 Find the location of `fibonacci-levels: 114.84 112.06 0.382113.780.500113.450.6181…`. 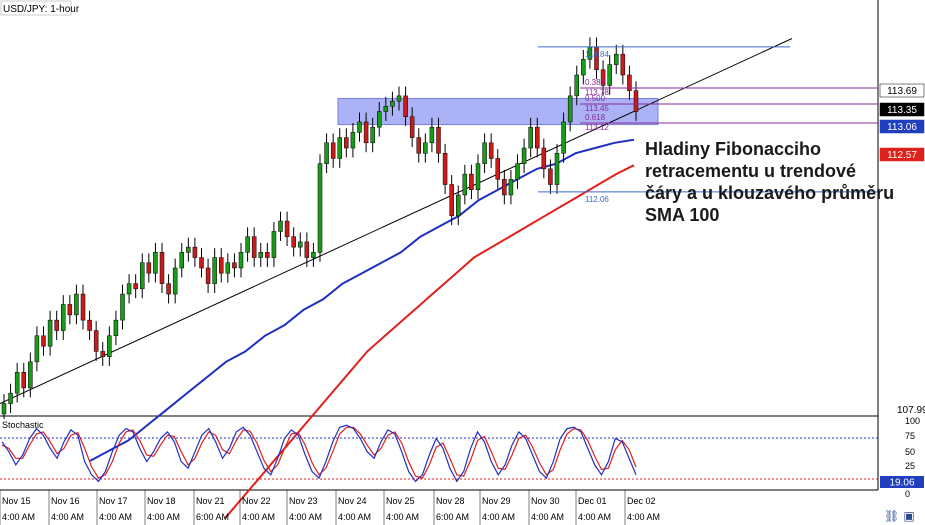

fibonacci-levels: 114.84 112.06 0.382113.780.500113.450.6181… is located at coordinates (708, 125).